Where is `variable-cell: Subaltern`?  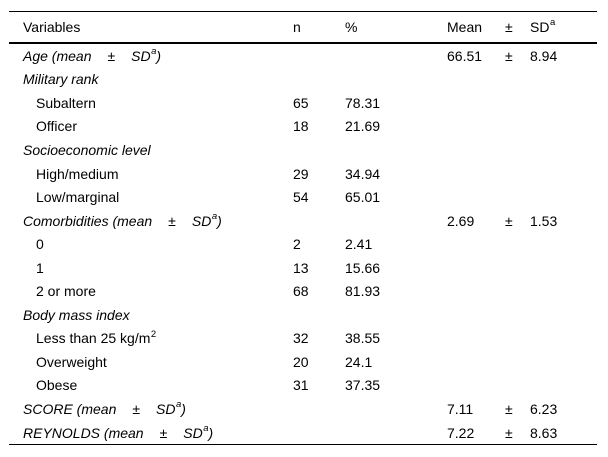
variable-cell: Subaltern is located at coordinates (66, 102).